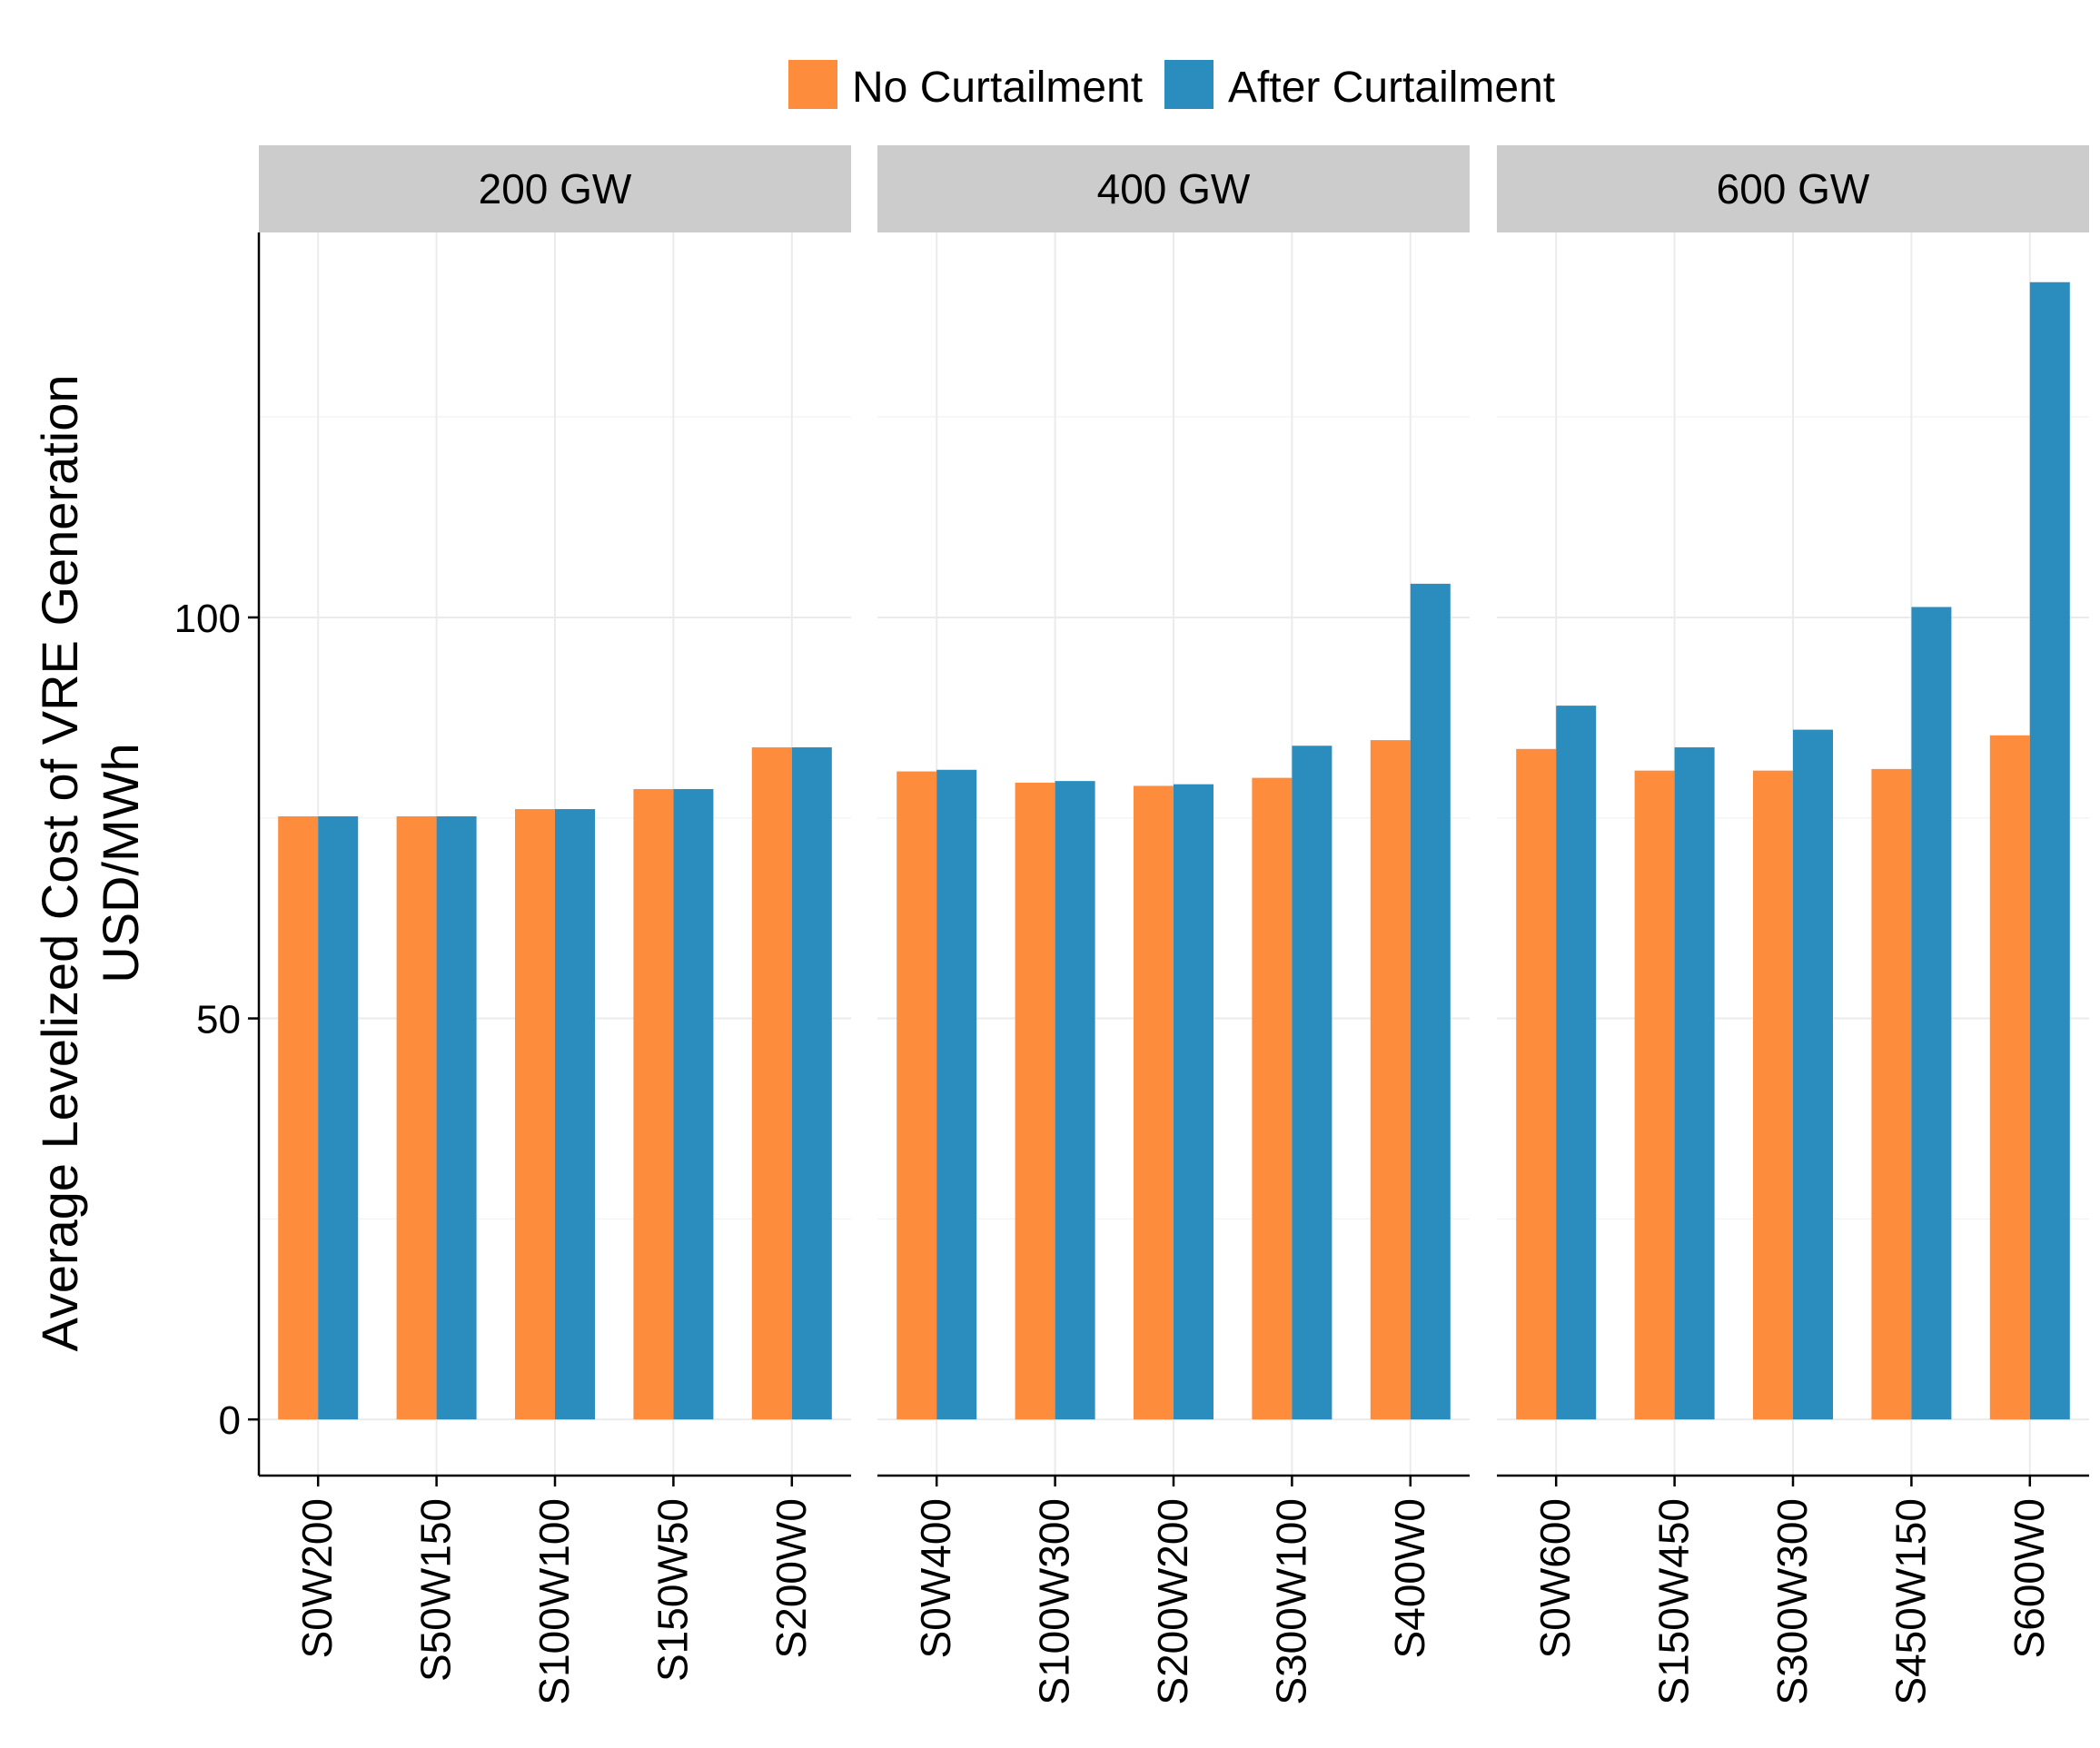 This screenshot has height=1748, width=2100. I want to click on x-tick-label-2-1: S150W450, so click(1674, 1601).